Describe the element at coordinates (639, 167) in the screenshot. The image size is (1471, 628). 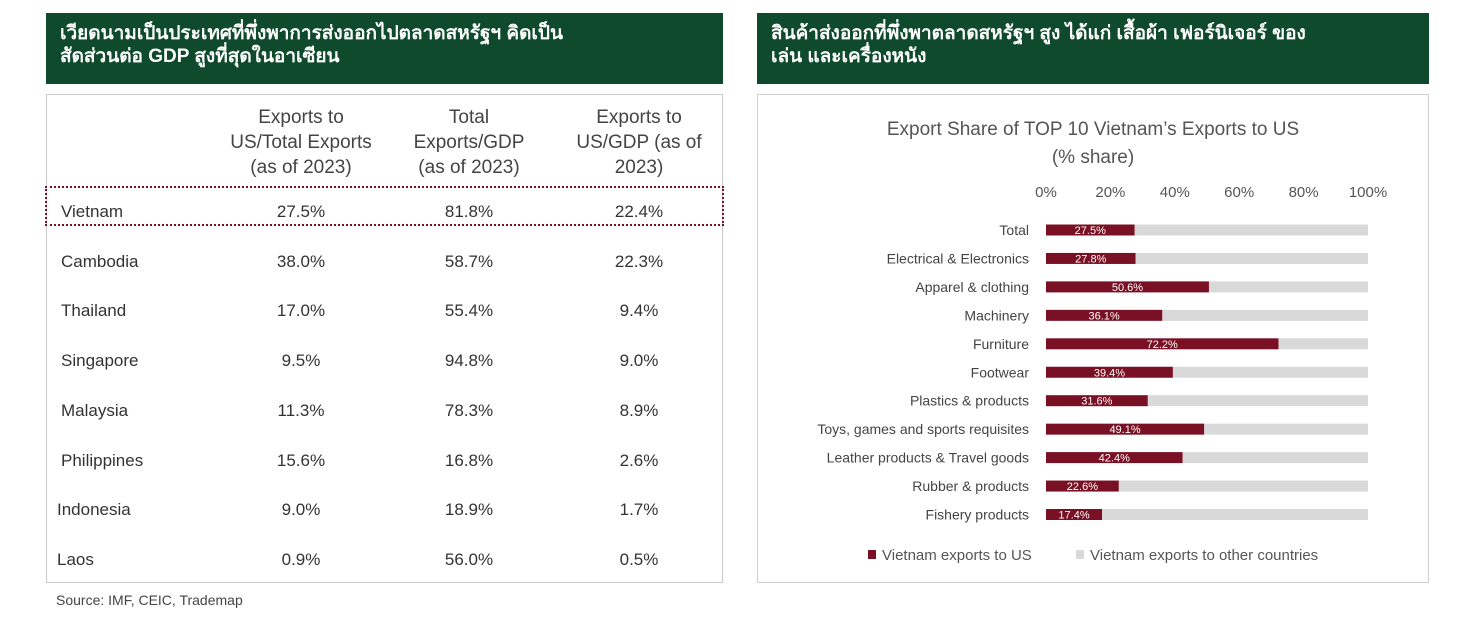
I see `header-line: 2023)` at that location.